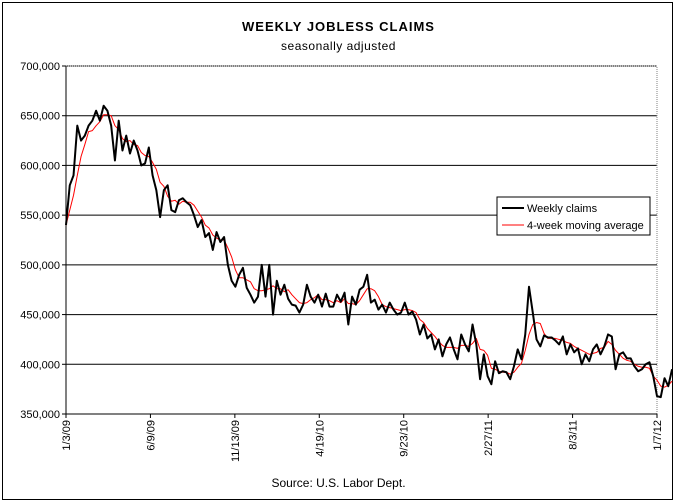  What do you see at coordinates (405, 438) in the screenshot?
I see `x-tick-label: 9/23/10` at bounding box center [405, 438].